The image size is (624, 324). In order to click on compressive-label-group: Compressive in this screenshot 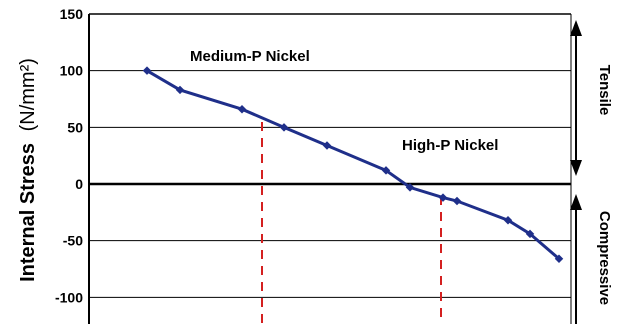, I will do `click(604, 258)`.